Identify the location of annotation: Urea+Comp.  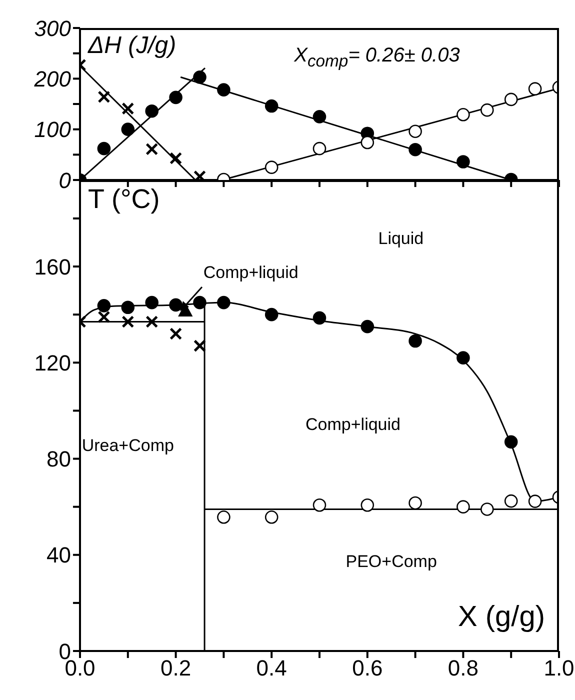
(128, 446).